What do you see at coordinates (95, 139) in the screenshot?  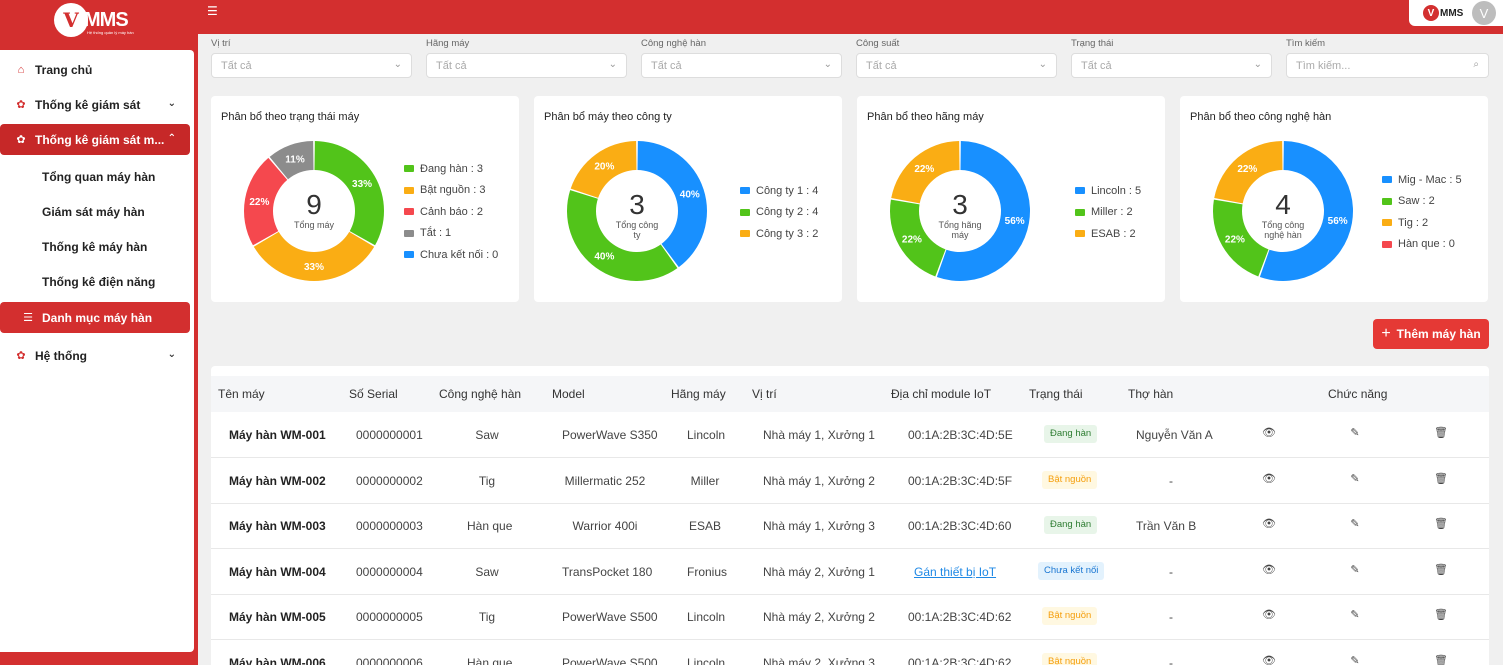 I see `sidebar-item-monitoring-machines: ✿ Thống kê giám sát m... ⌃` at bounding box center [95, 139].